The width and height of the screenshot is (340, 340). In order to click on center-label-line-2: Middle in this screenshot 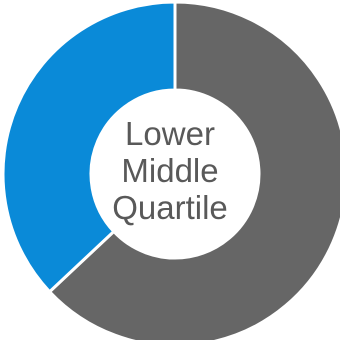, I will do `click(170, 170)`.